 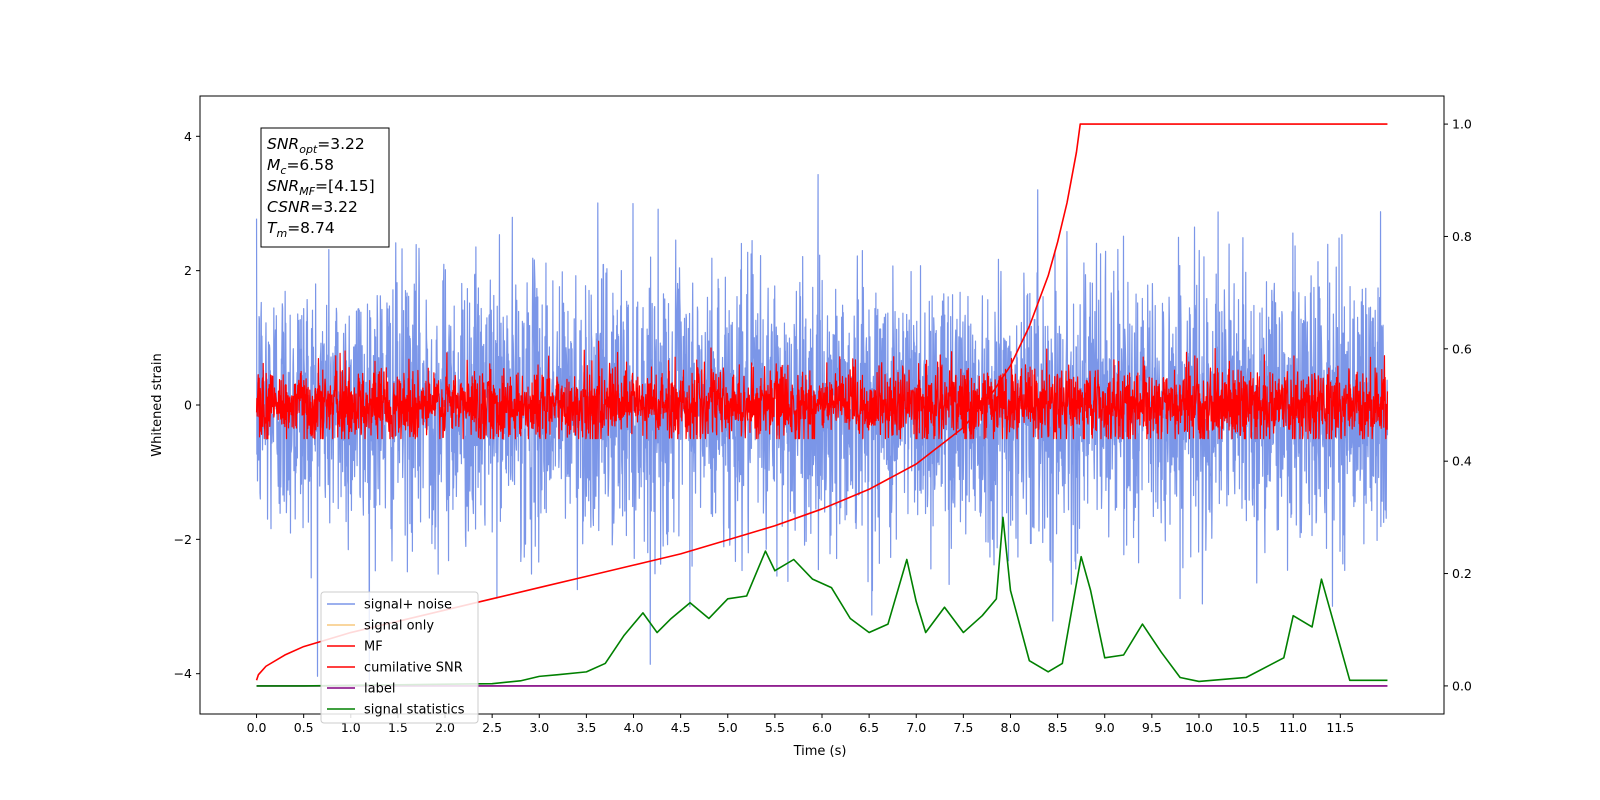 I want to click on info-subscript: opt, so click(x=308, y=149).